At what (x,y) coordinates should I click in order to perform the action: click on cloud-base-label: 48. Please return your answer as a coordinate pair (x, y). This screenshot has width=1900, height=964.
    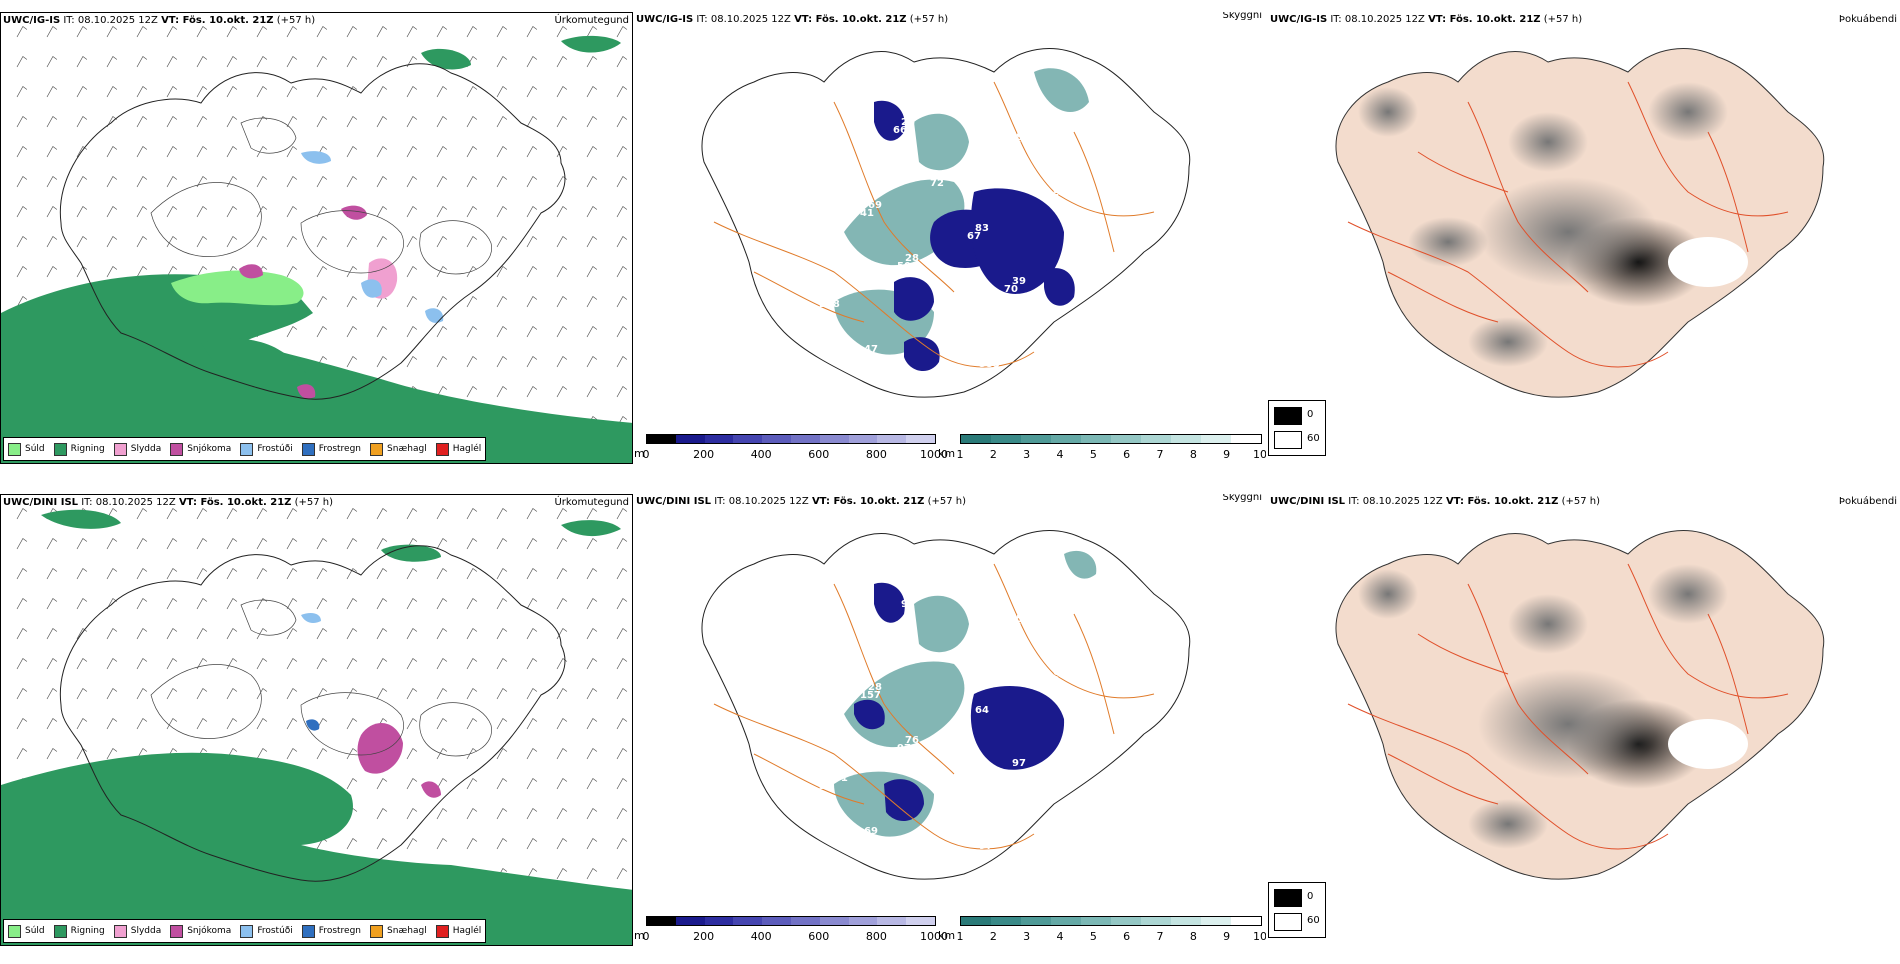
    Looking at the image, I should click on (1052, 680).